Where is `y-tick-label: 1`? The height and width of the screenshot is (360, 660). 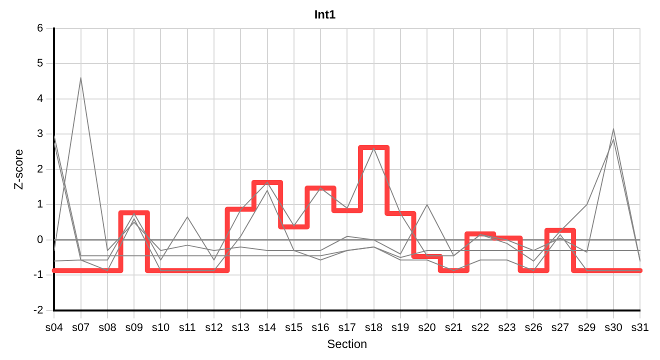 y-tick-label: 1 is located at coordinates (40, 204).